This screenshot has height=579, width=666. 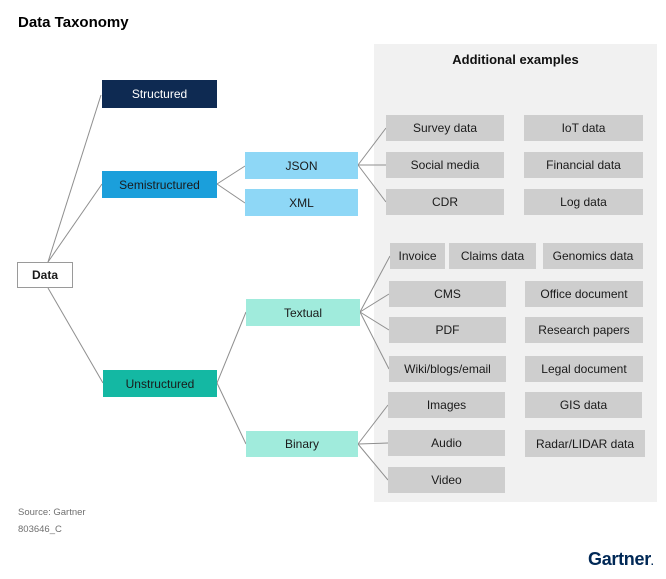 I want to click on example-genomics-data: Genomics data, so click(x=593, y=256).